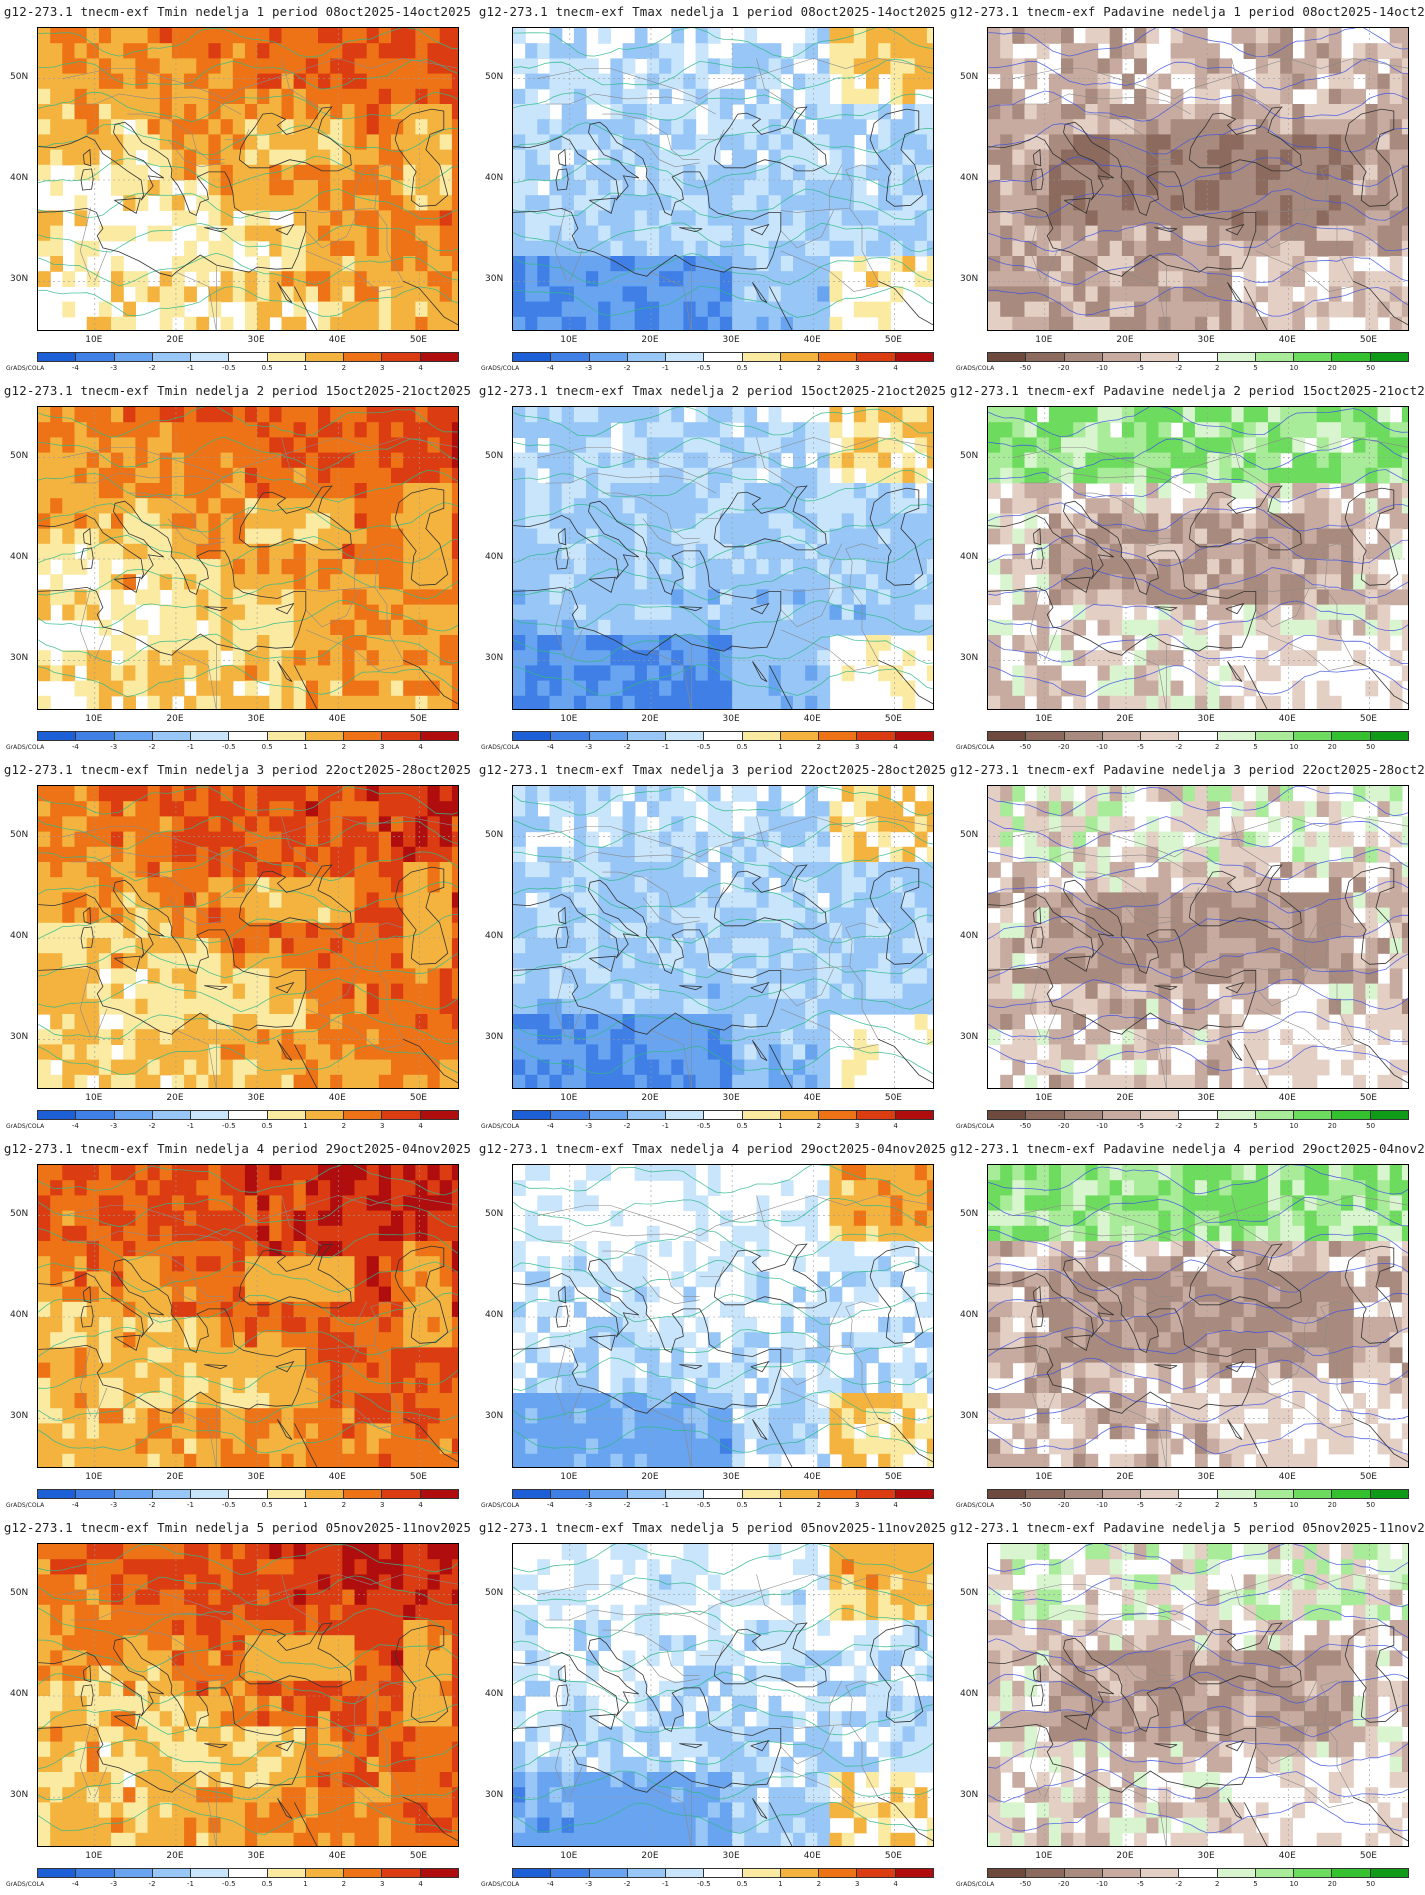  What do you see at coordinates (742, 1505) in the screenshot?
I see `colorbar-label: 0.5` at bounding box center [742, 1505].